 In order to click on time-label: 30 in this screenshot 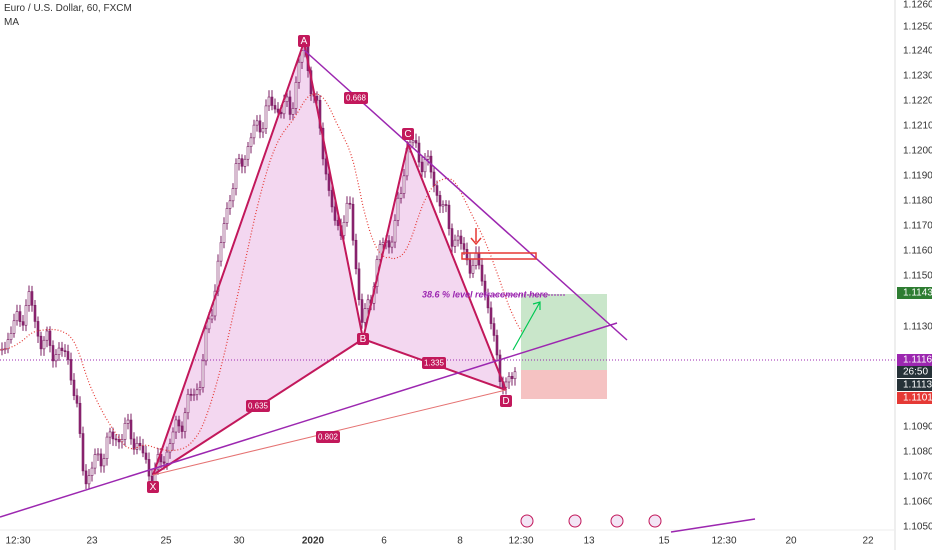, I will do `click(239, 541)`.